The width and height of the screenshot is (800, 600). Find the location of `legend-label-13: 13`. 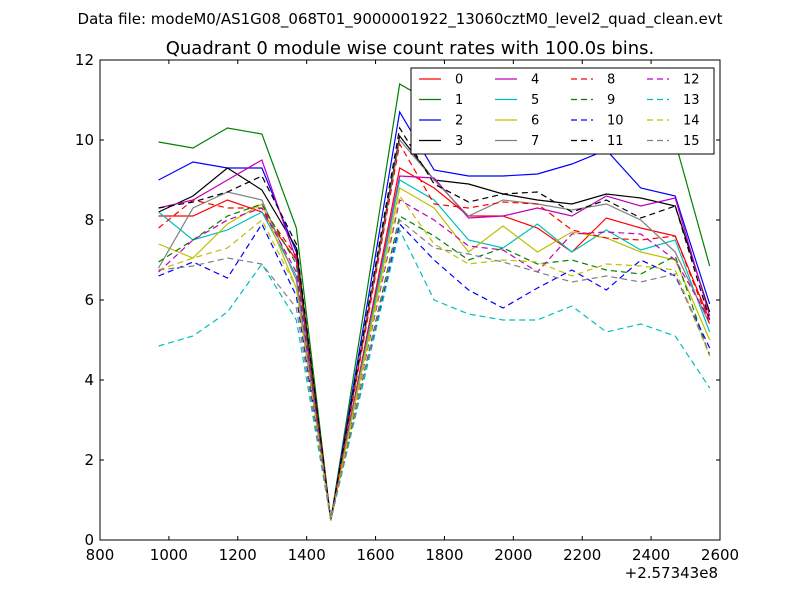

legend-label-13: 13 is located at coordinates (691, 100).